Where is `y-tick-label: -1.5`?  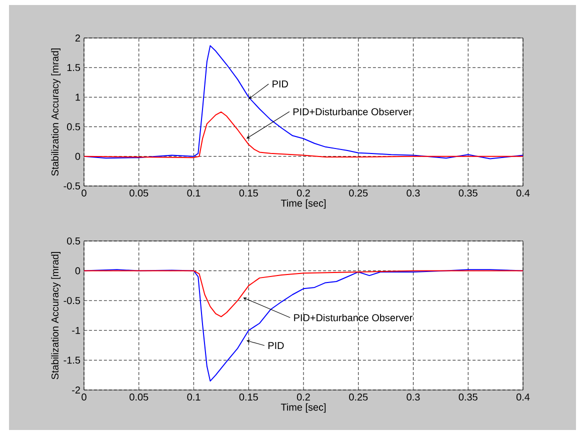 y-tick-label: -1.5 is located at coordinates (72, 360).